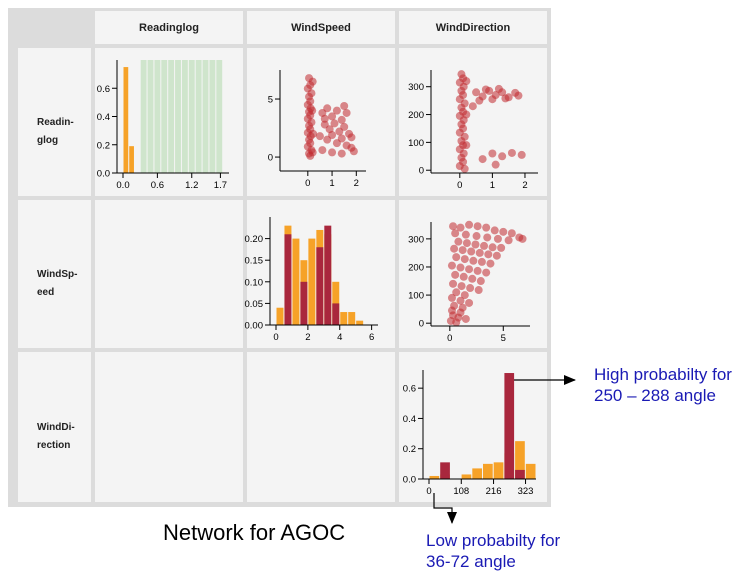 The width and height of the screenshot is (752, 587). I want to click on y-tick: 0.00, so click(257, 326).